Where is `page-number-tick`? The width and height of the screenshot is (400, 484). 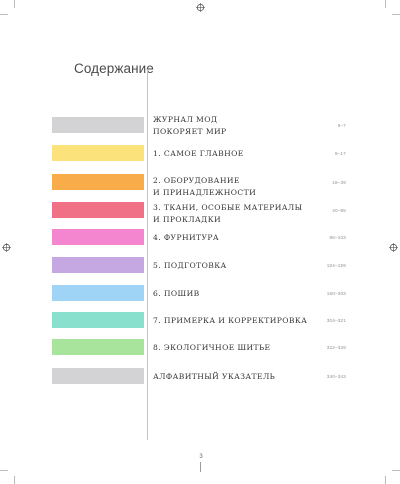 page-number-tick is located at coordinates (200, 467).